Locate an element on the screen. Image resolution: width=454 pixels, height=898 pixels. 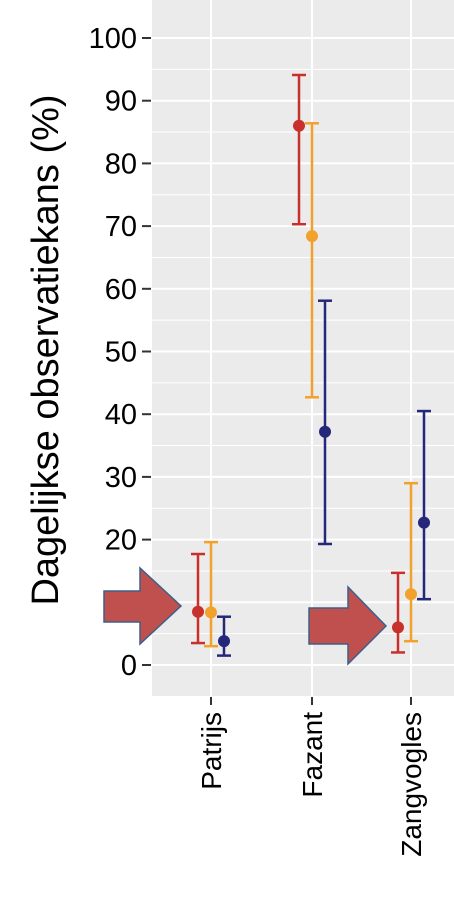
y-tick-label: 80 is located at coordinates (121, 164).